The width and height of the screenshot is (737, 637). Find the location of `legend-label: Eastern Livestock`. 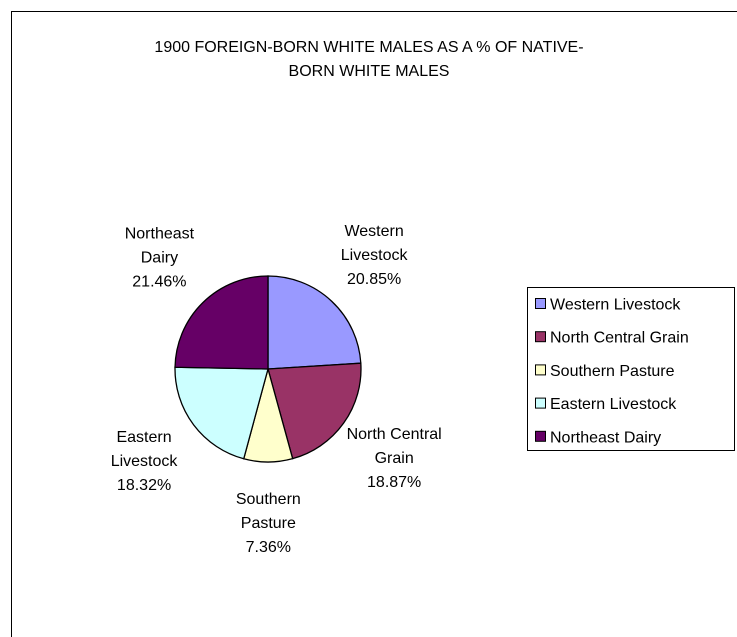

legend-label: Eastern Livestock is located at coordinates (613, 404).